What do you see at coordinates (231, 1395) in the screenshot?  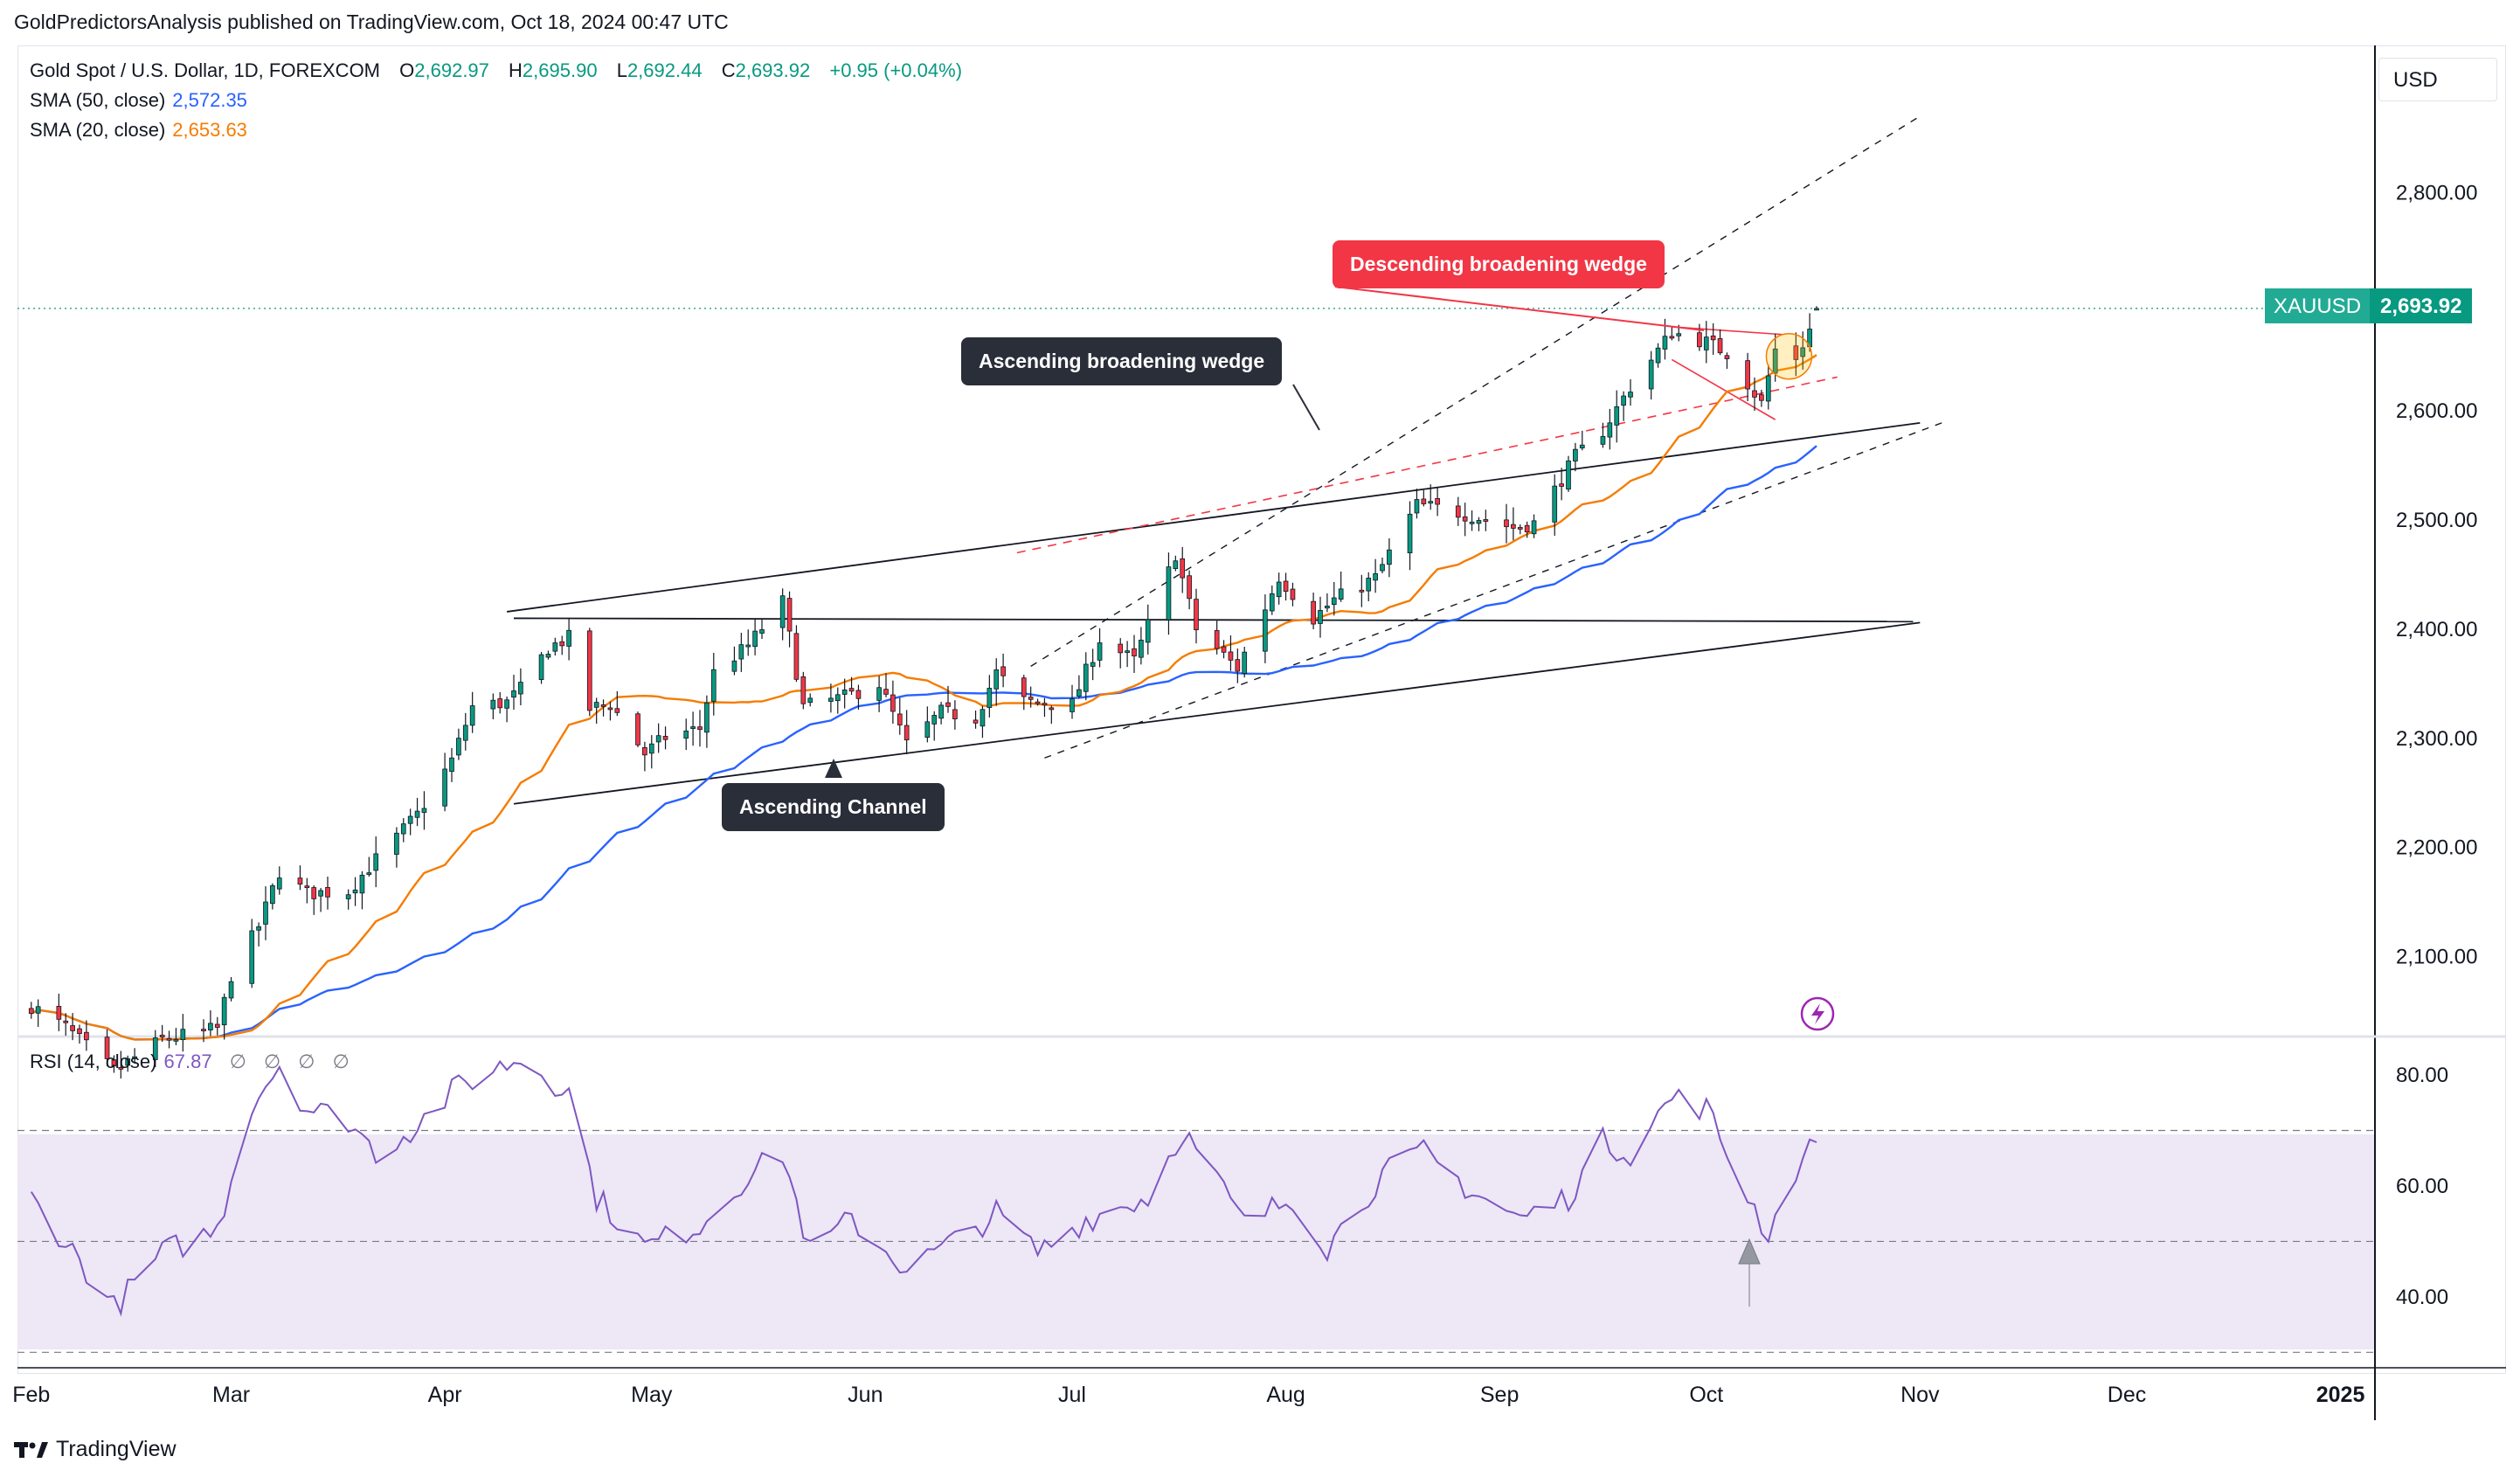 I see `time-tick-label: Mar` at bounding box center [231, 1395].